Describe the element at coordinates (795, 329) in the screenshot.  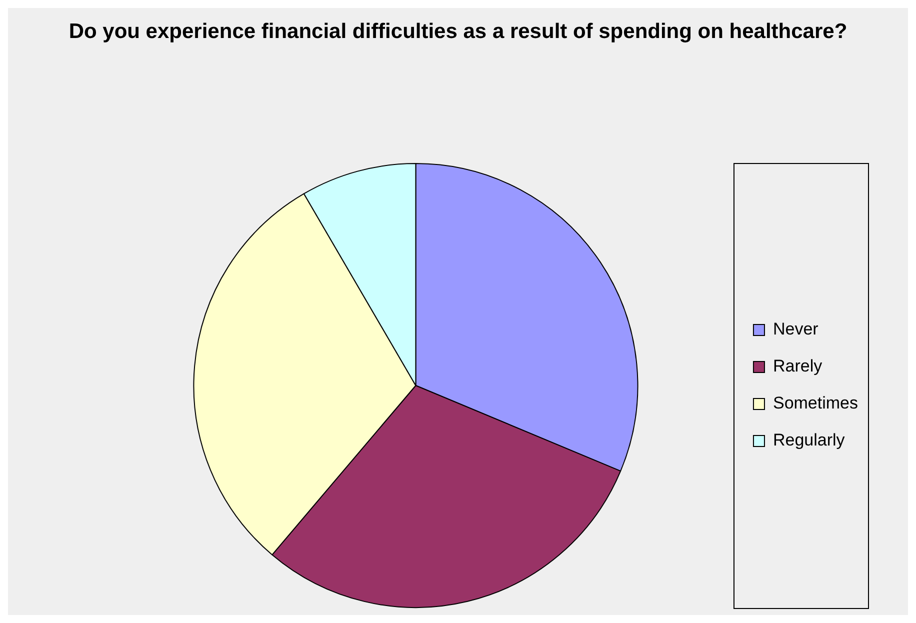
I see `legend-label: Never` at that location.